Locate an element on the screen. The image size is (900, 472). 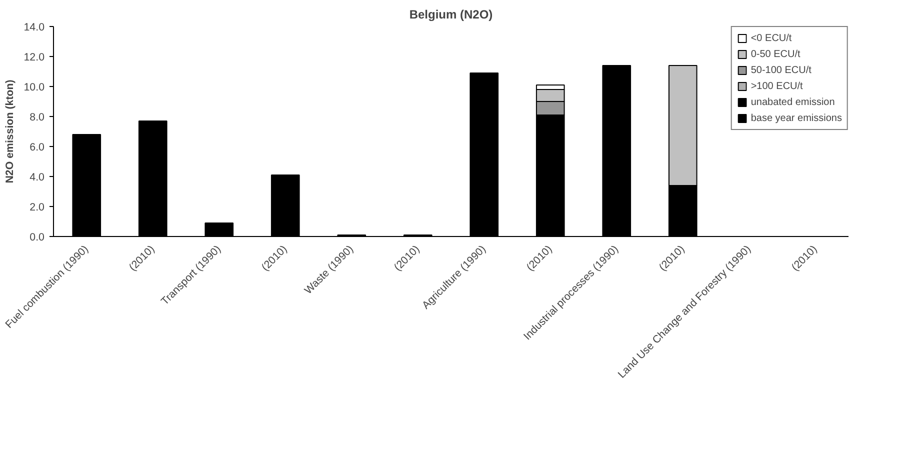
y-axis-title: N2O emission (kton) is located at coordinates (10, 131).